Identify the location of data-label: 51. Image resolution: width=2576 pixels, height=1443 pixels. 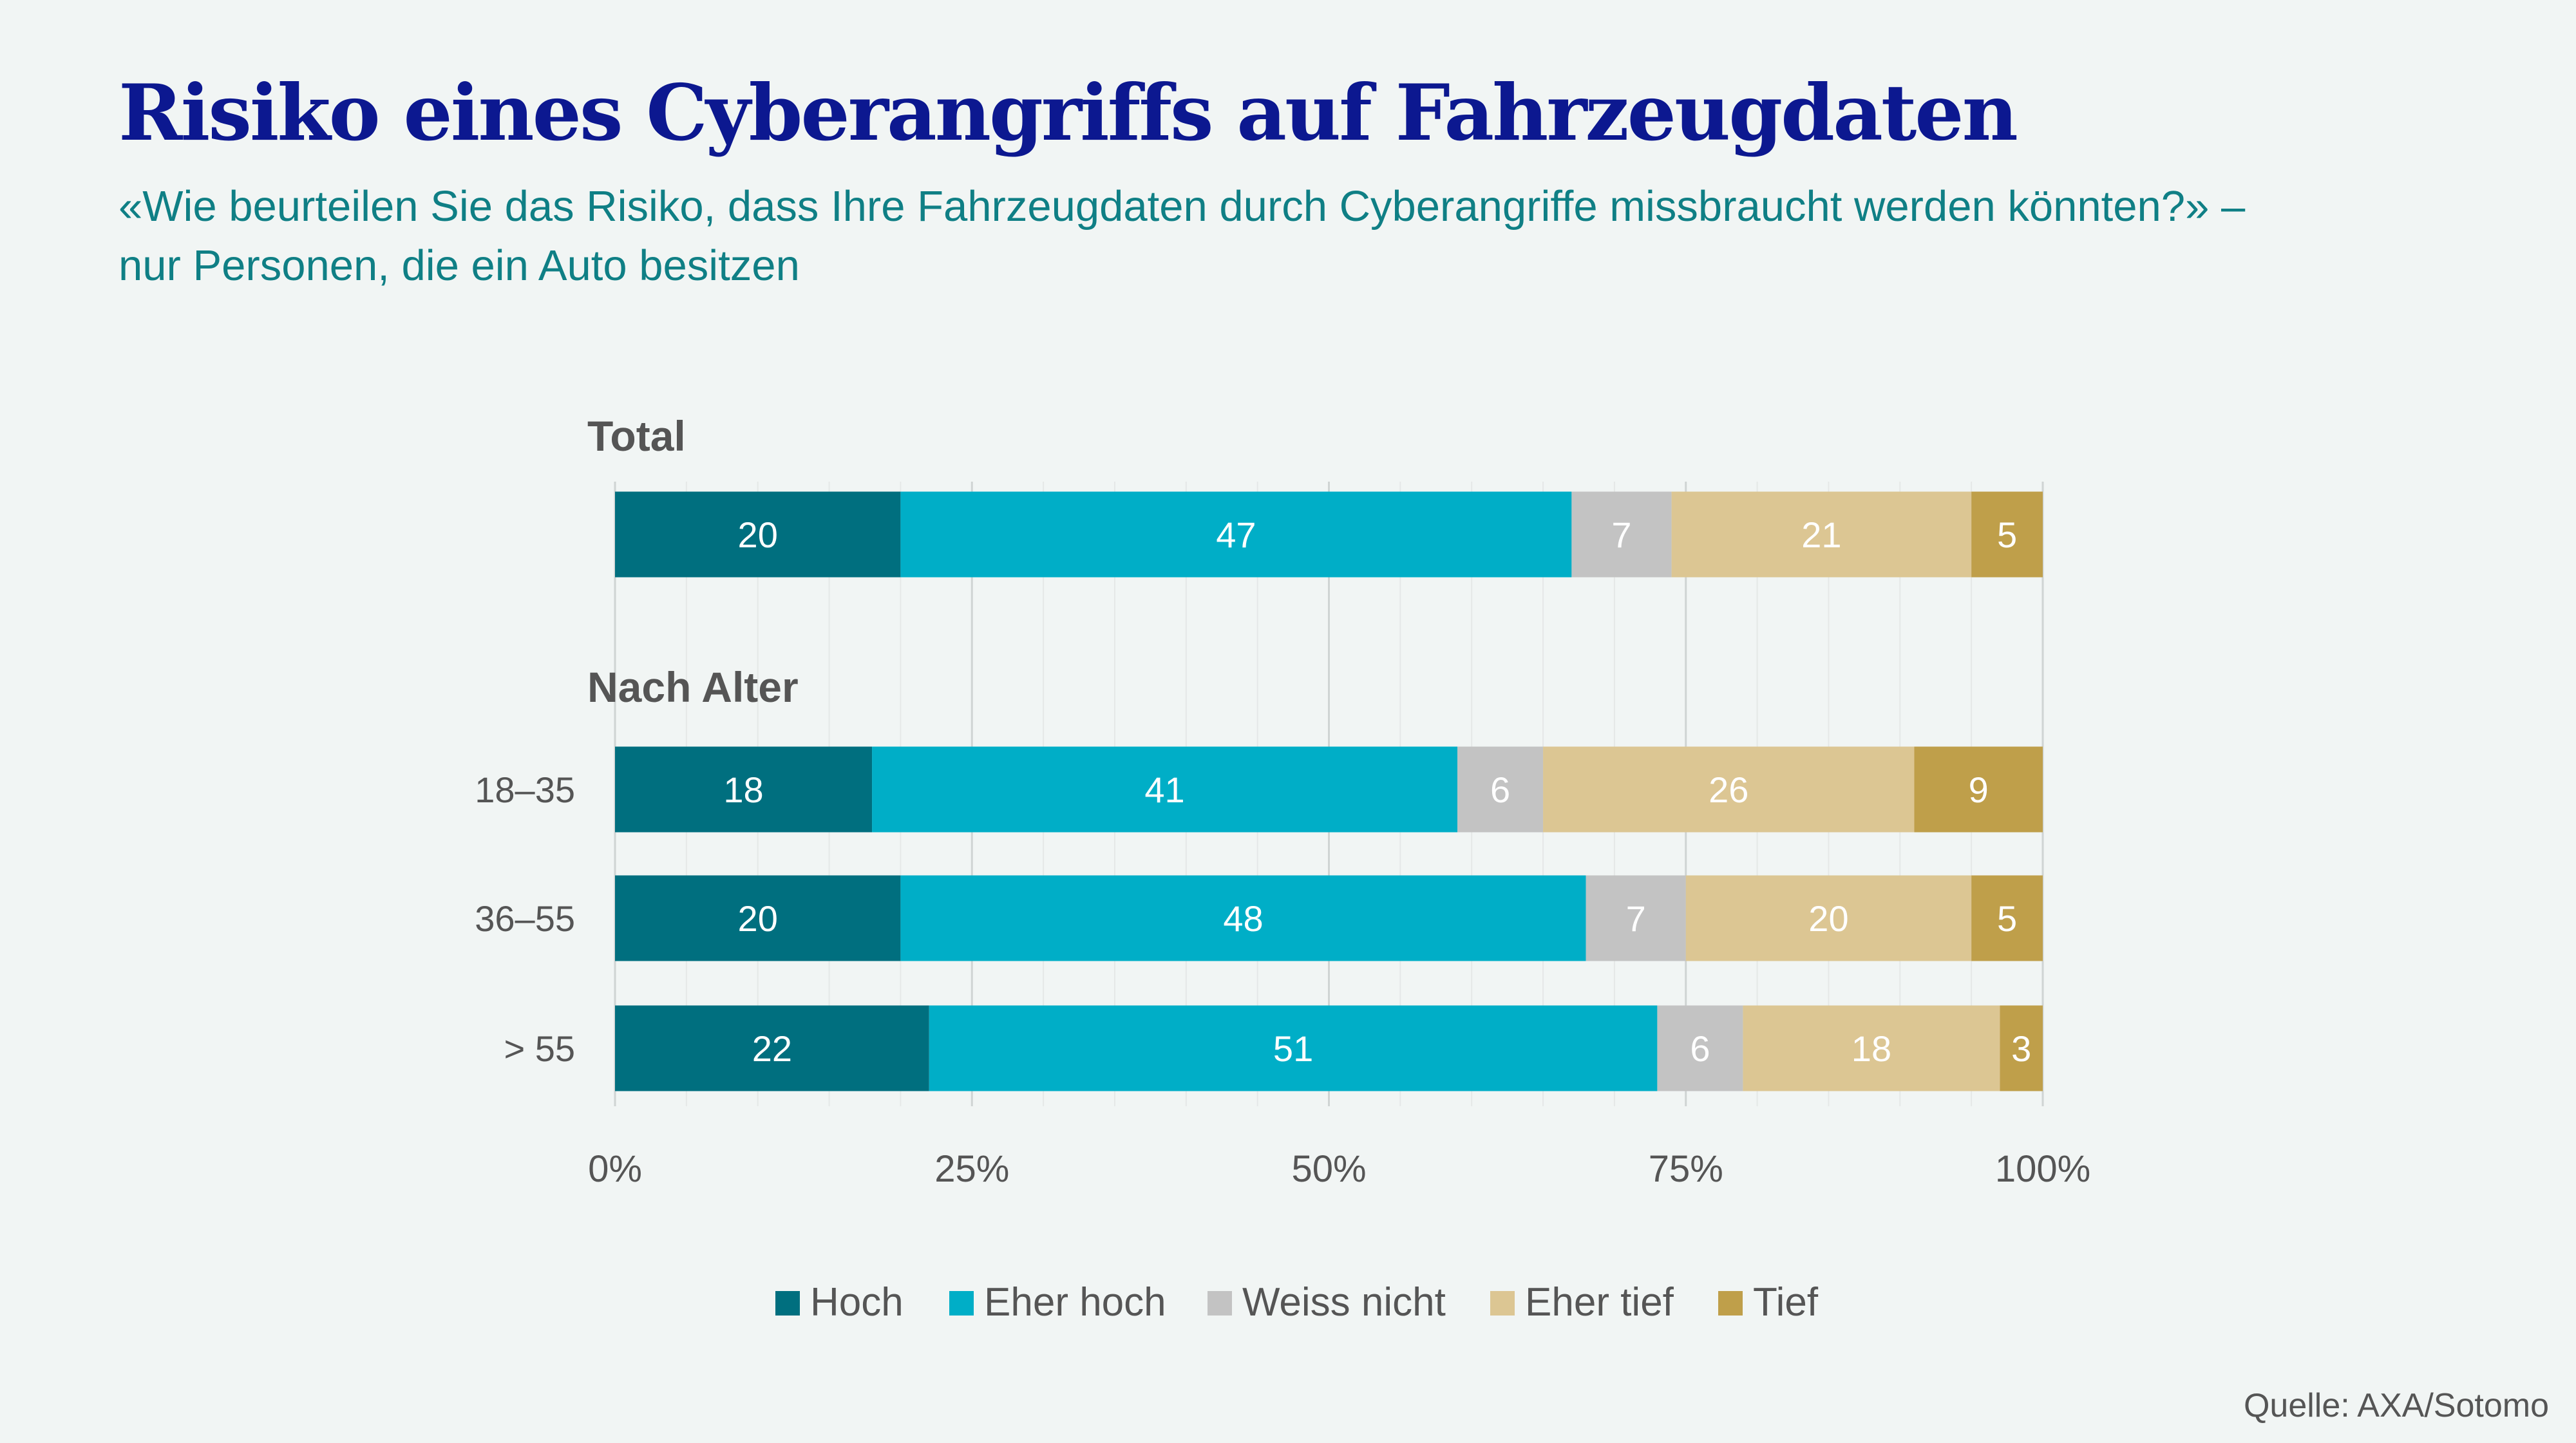
(1293, 1048).